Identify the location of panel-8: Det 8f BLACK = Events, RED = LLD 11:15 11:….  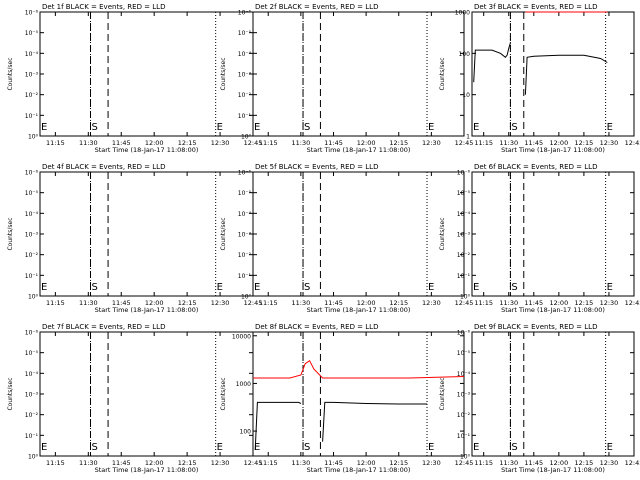
(346, 398).